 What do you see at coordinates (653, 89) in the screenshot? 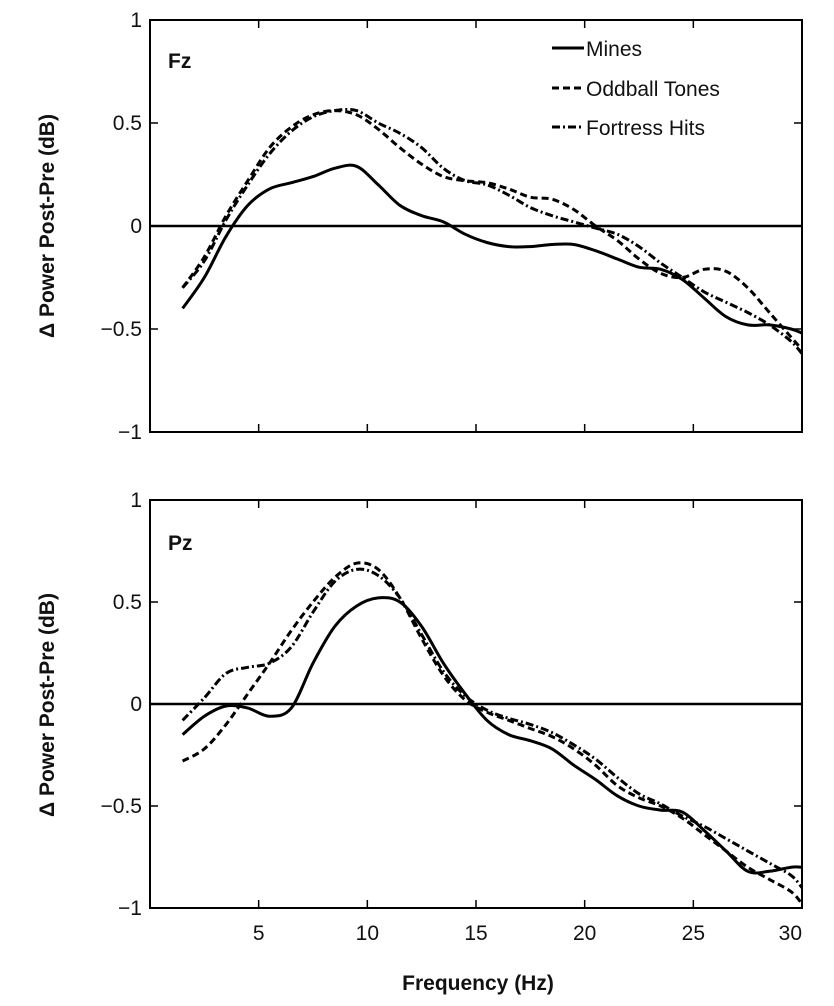
I see `legend-label-oddball-tones: Oddball Tones` at bounding box center [653, 89].